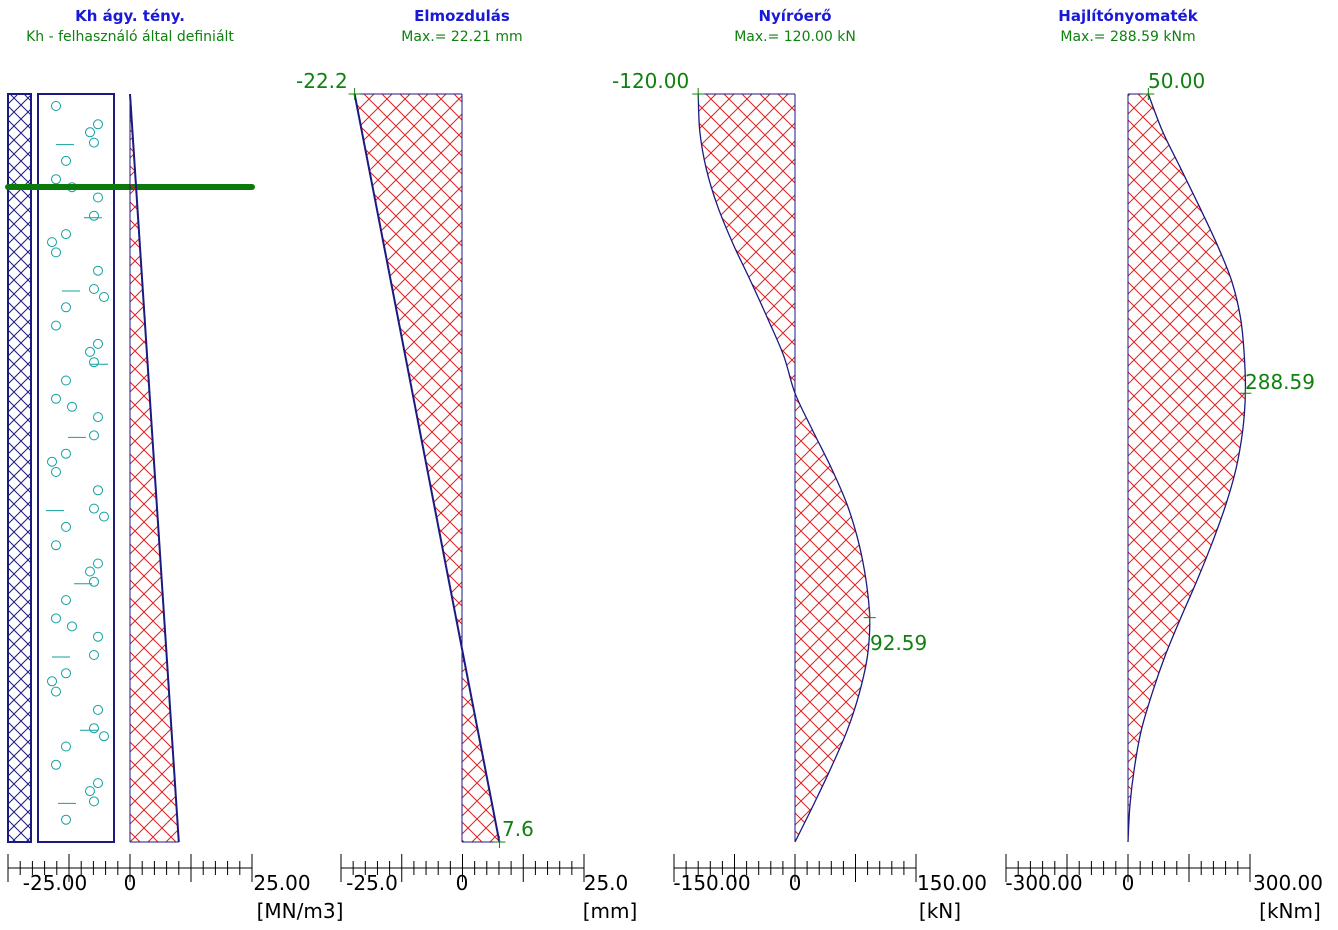 Image resolution: width=1338 pixels, height=930 pixels. I want to click on displacement-unit: [mm], so click(610, 911).